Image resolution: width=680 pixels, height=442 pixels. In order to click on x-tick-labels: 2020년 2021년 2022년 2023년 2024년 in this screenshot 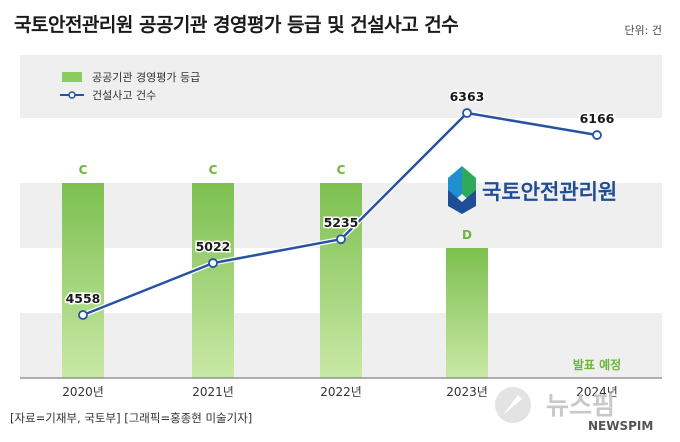, I will do `click(340, 392)`.